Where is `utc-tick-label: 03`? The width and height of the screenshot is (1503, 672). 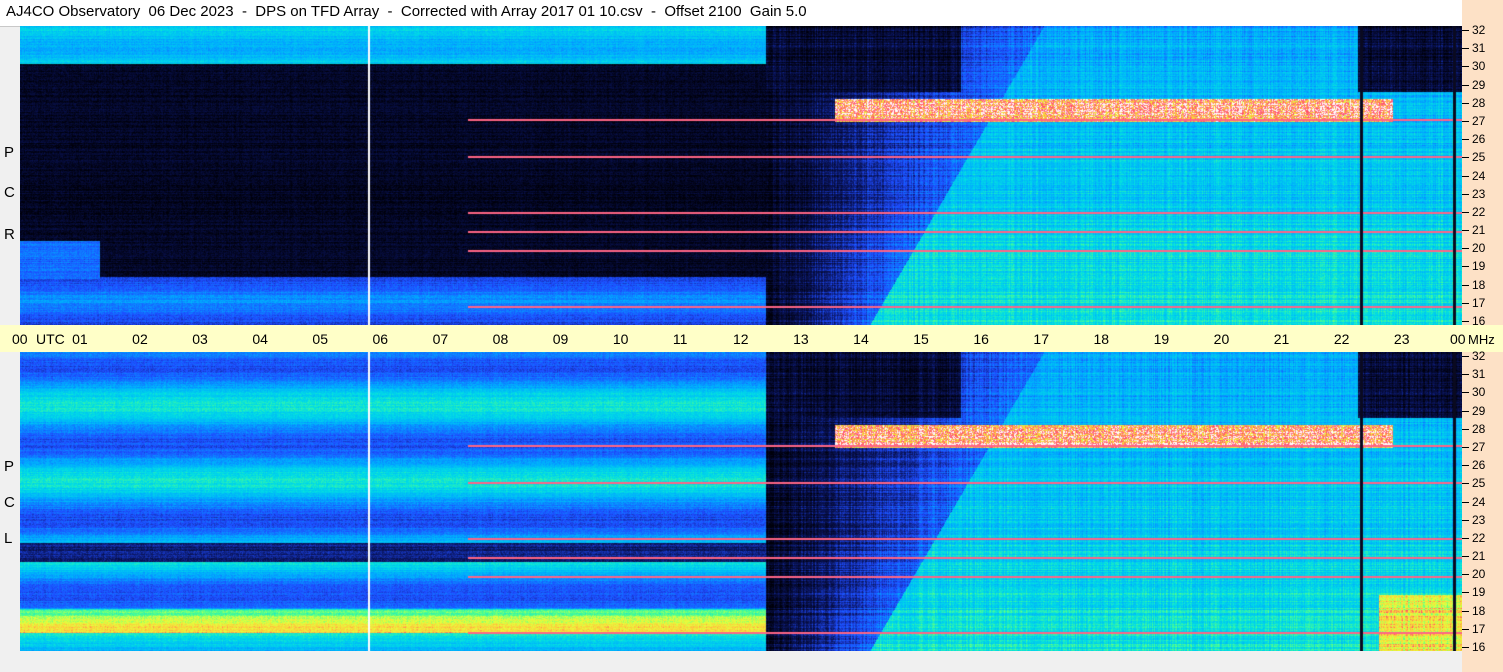
utc-tick-label: 03 is located at coordinates (200, 339).